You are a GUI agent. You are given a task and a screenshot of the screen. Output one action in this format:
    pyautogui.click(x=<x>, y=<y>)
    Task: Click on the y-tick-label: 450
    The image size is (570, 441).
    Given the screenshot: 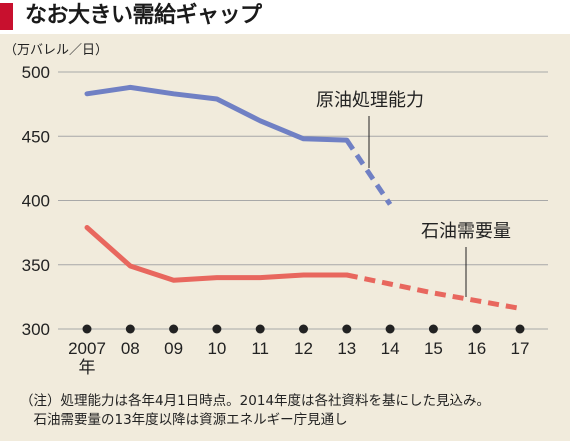 What is the action you would take?
    pyautogui.click(x=36, y=136)
    